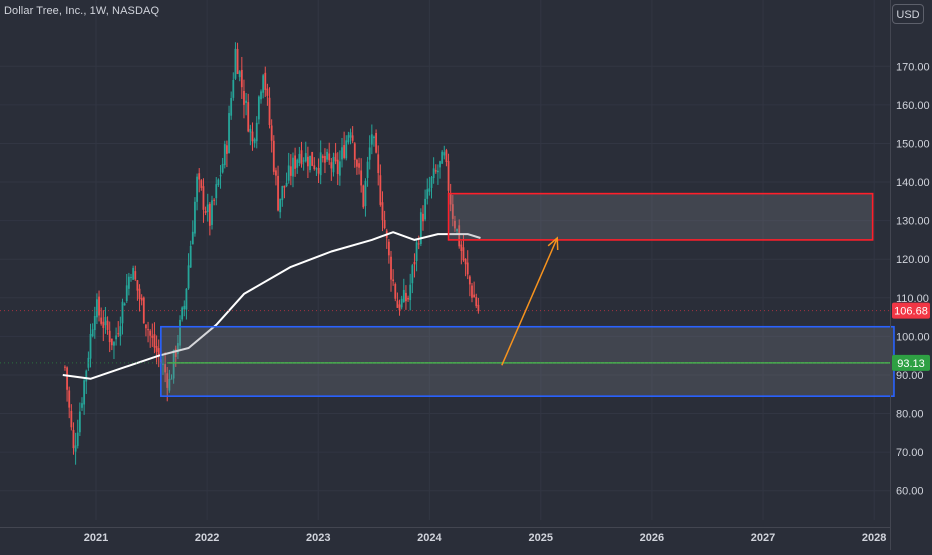 This screenshot has width=932, height=555. I want to click on support-zone, so click(527, 361).